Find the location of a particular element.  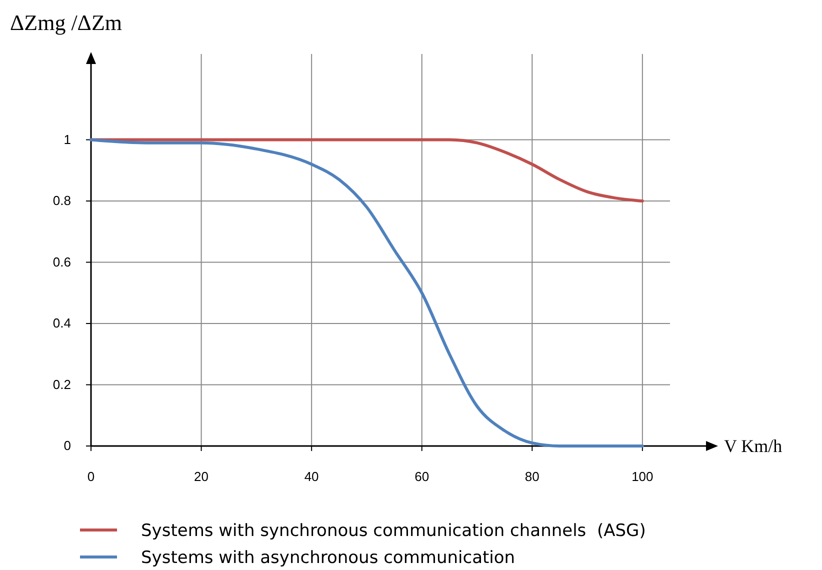

legend-label: Systems with synchronous communication channels (ASG) is located at coordinates (393, 531).